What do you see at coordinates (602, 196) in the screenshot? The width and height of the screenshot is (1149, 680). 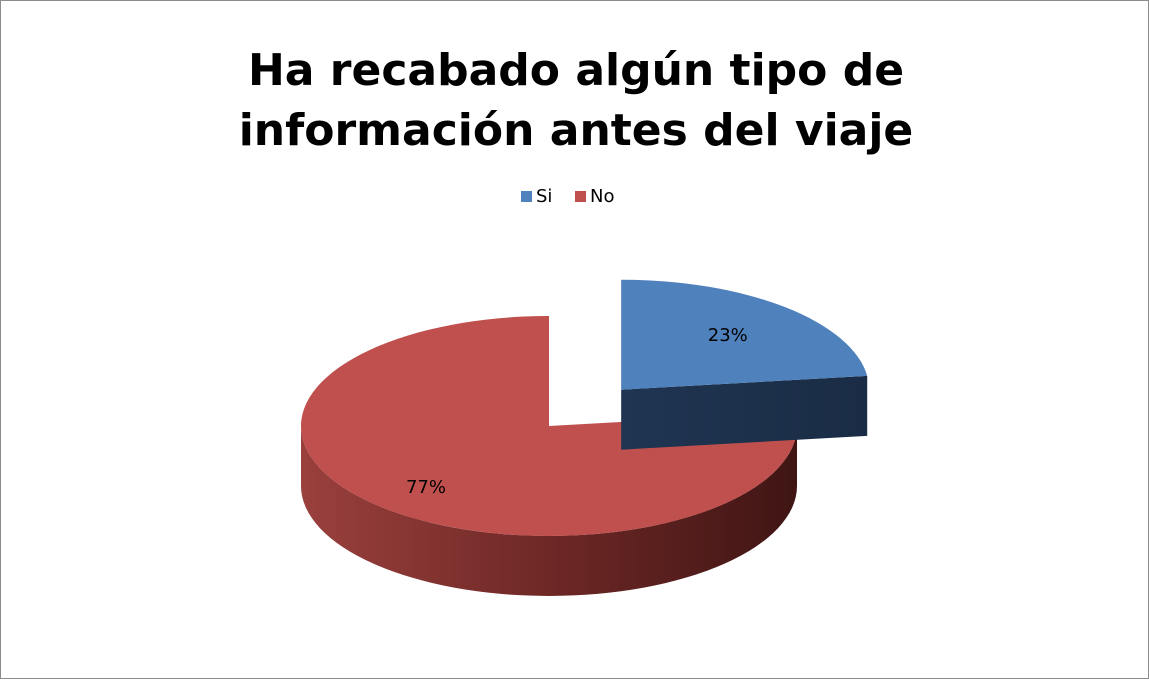 I see `legend-label: No` at bounding box center [602, 196].